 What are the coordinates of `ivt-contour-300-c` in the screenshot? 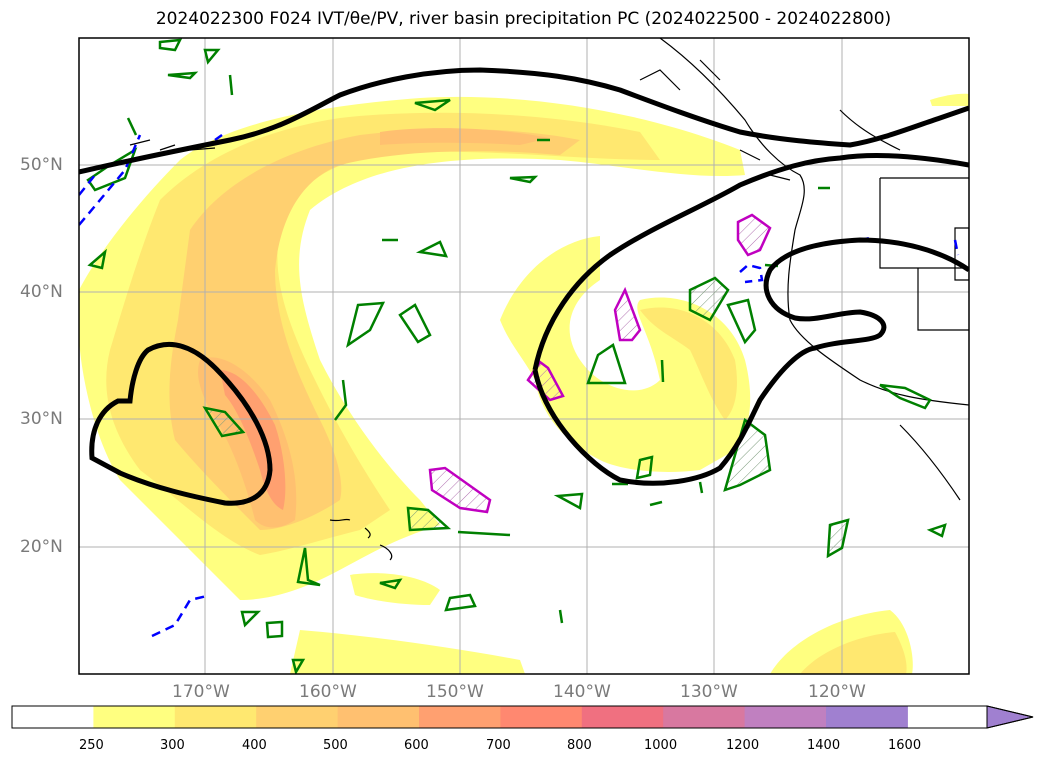 It's located at (853, 653).